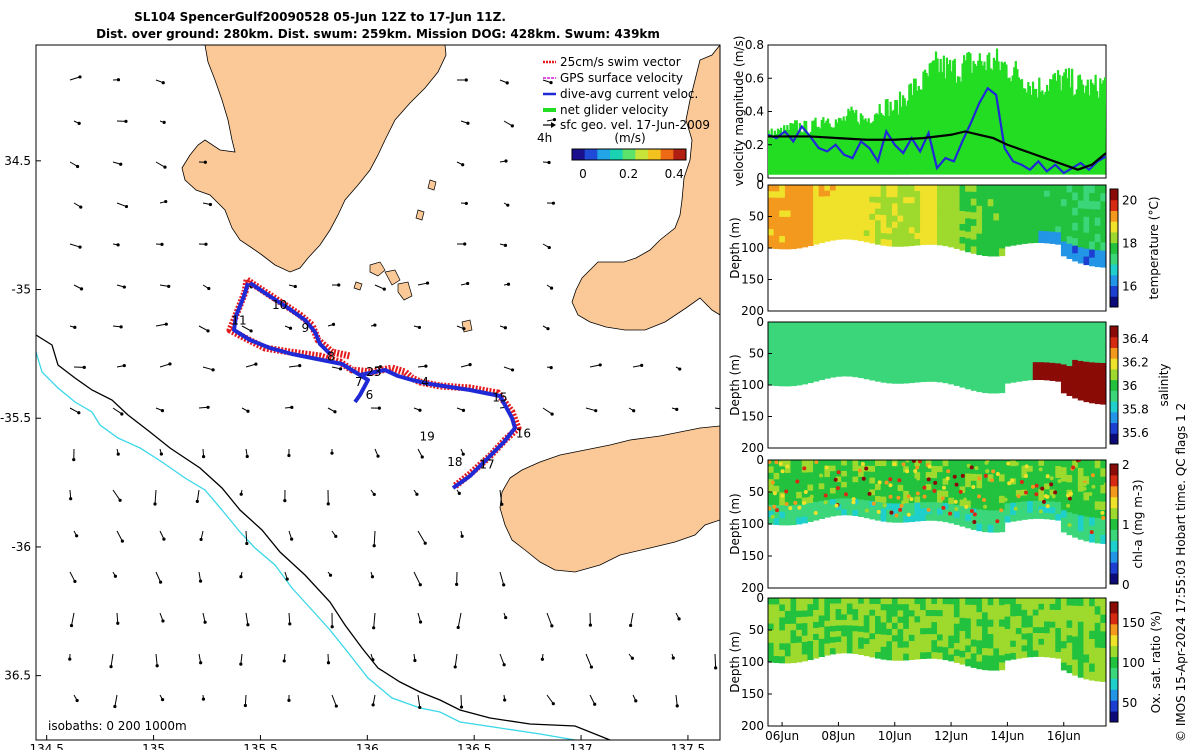 This screenshot has height=750, width=1200. What do you see at coordinates (1164, 384) in the screenshot?
I see `salinity-colorbar-label: salinity` at bounding box center [1164, 384].